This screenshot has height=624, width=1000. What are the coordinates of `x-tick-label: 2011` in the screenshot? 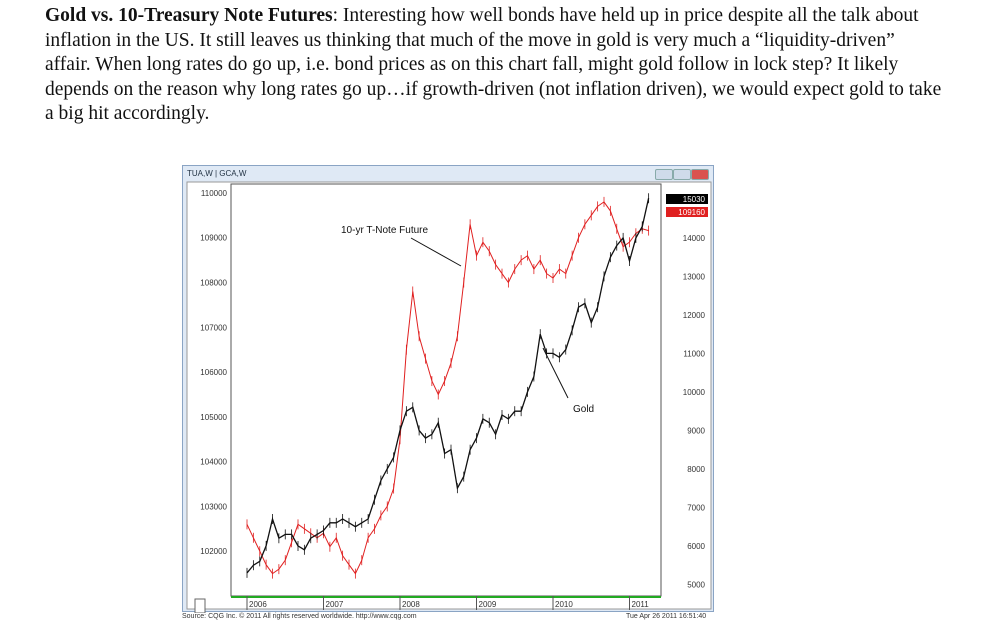 It's located at (641, 604).